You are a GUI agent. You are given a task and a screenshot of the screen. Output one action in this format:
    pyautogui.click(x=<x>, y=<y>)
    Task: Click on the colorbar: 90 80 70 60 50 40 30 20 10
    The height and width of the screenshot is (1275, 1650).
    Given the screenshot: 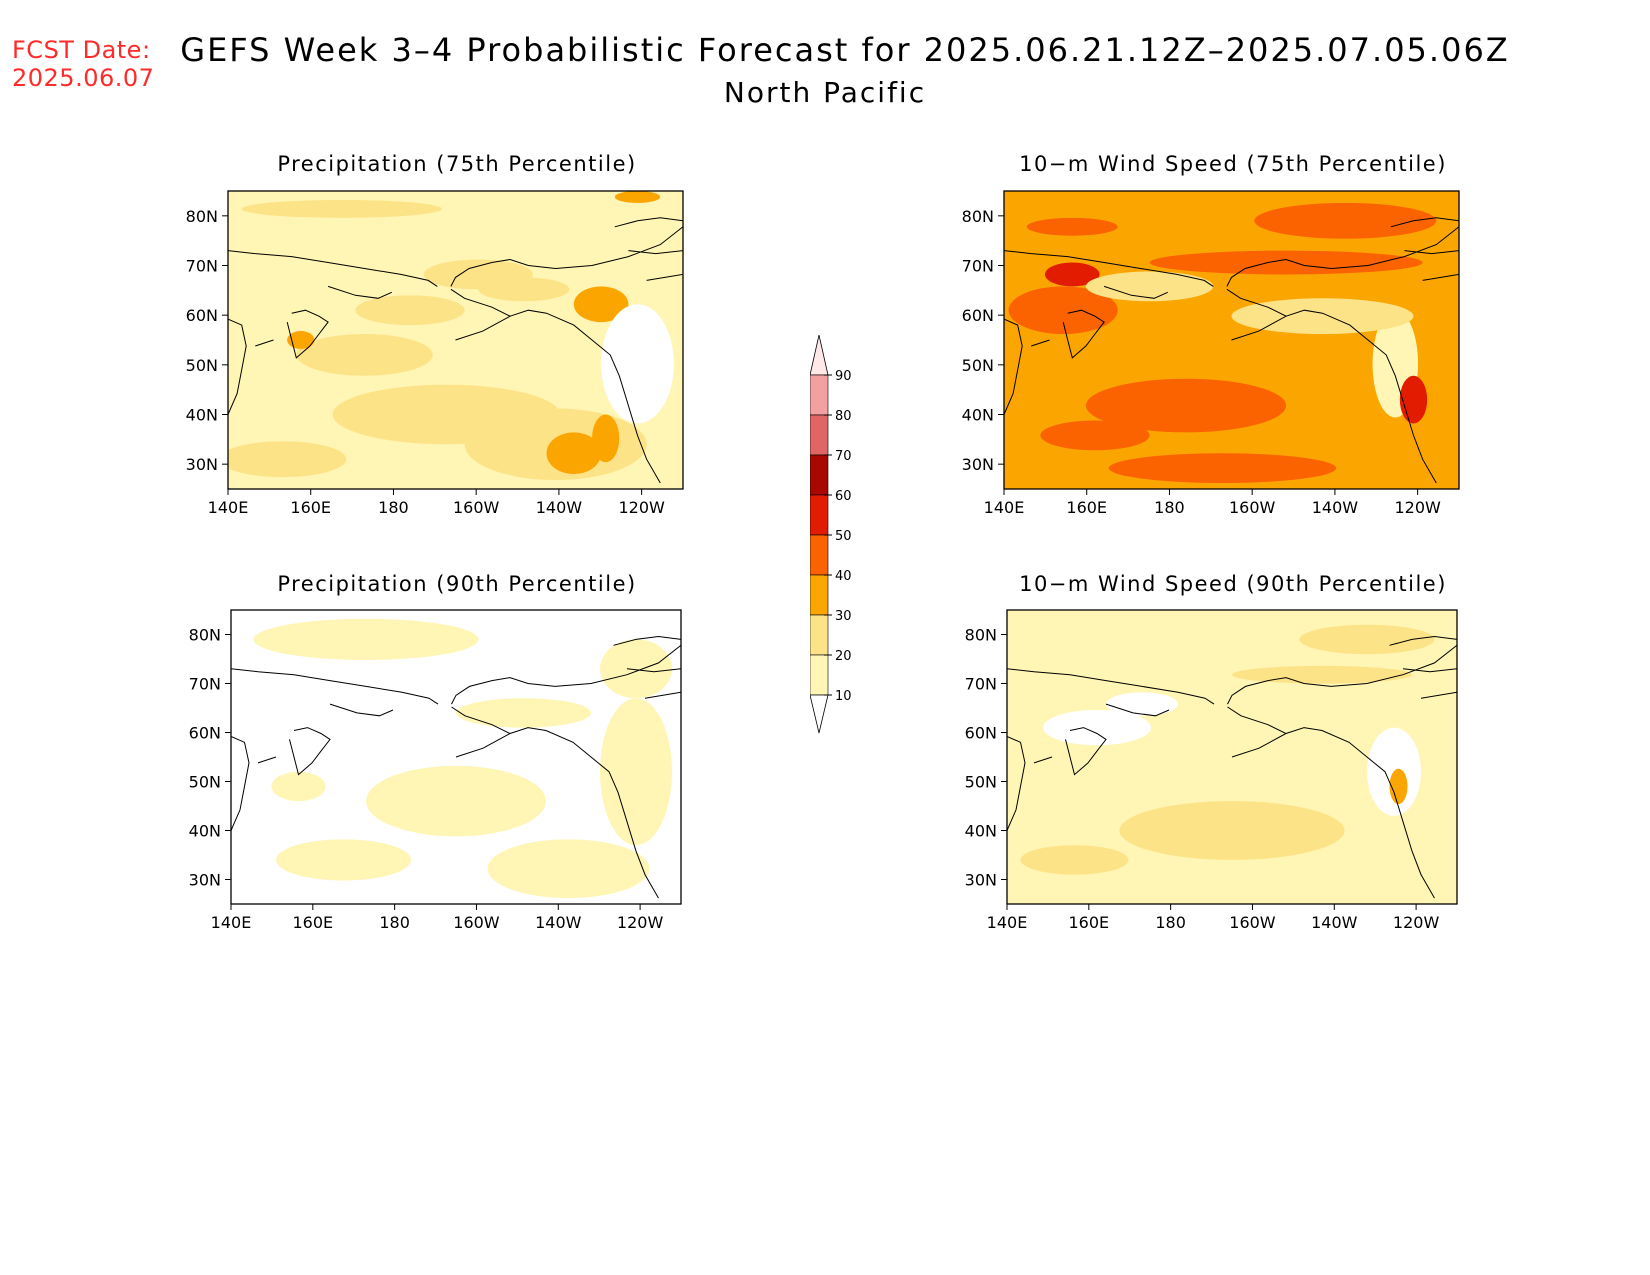 What is the action you would take?
    pyautogui.click(x=831, y=534)
    